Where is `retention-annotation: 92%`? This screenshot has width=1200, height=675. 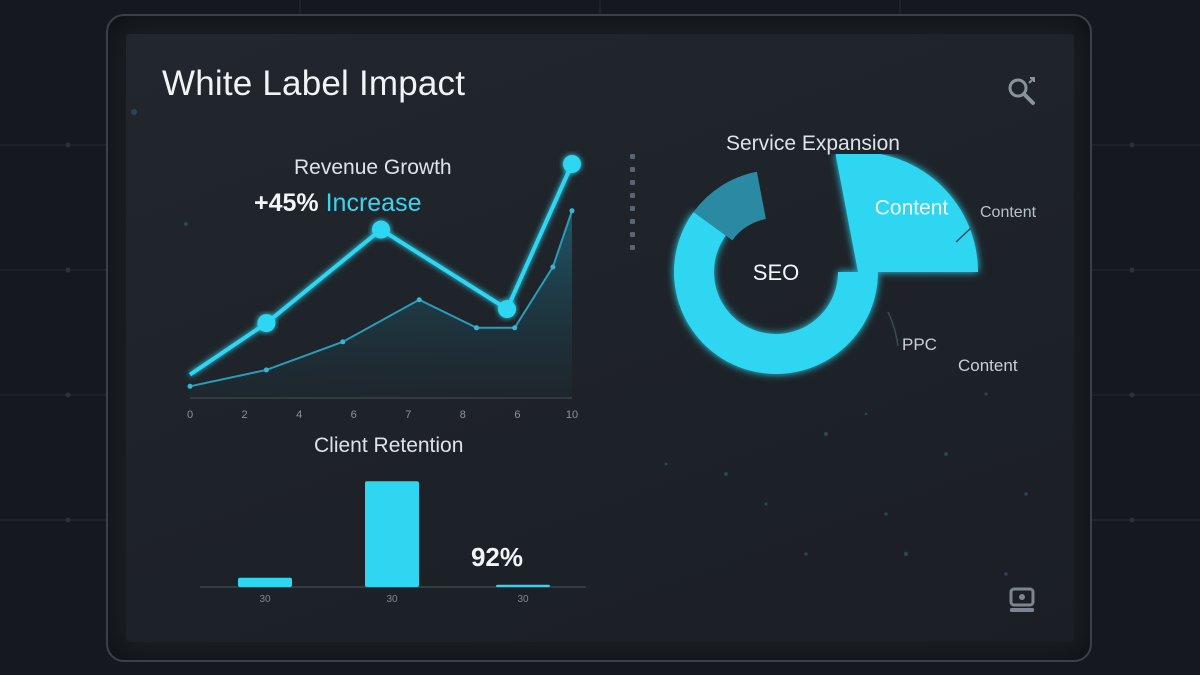 retention-annotation: 92% is located at coordinates (497, 557).